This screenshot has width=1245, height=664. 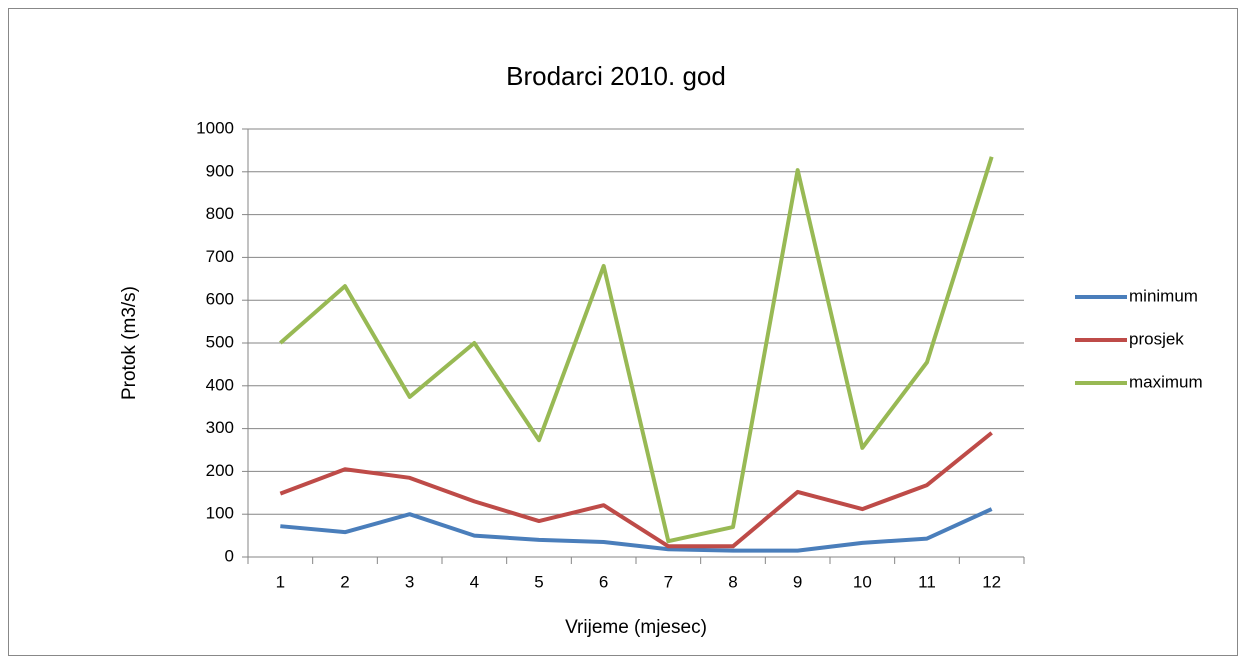 What do you see at coordinates (220, 213) in the screenshot?
I see `y-tick-label: 800` at bounding box center [220, 213].